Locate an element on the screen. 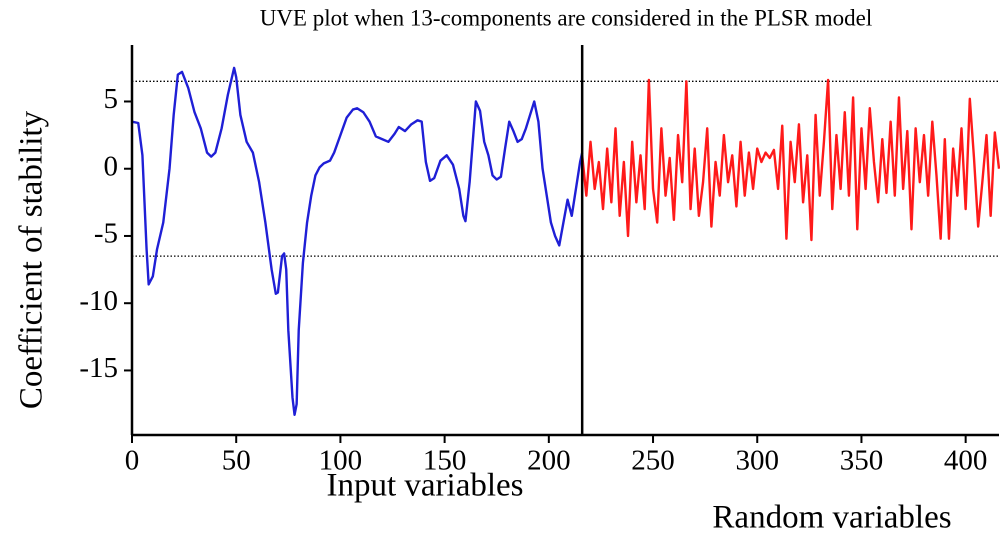 This screenshot has width=1000, height=545. x-axis-label-2: Random variables is located at coordinates (831, 518).